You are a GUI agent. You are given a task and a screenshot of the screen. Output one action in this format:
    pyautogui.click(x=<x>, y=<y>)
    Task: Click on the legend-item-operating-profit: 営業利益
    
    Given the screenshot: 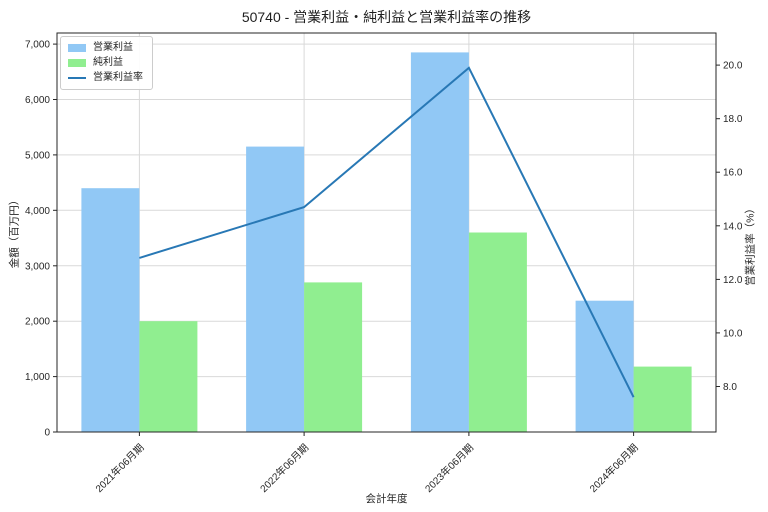 What is the action you would take?
    pyautogui.click(x=105, y=48)
    